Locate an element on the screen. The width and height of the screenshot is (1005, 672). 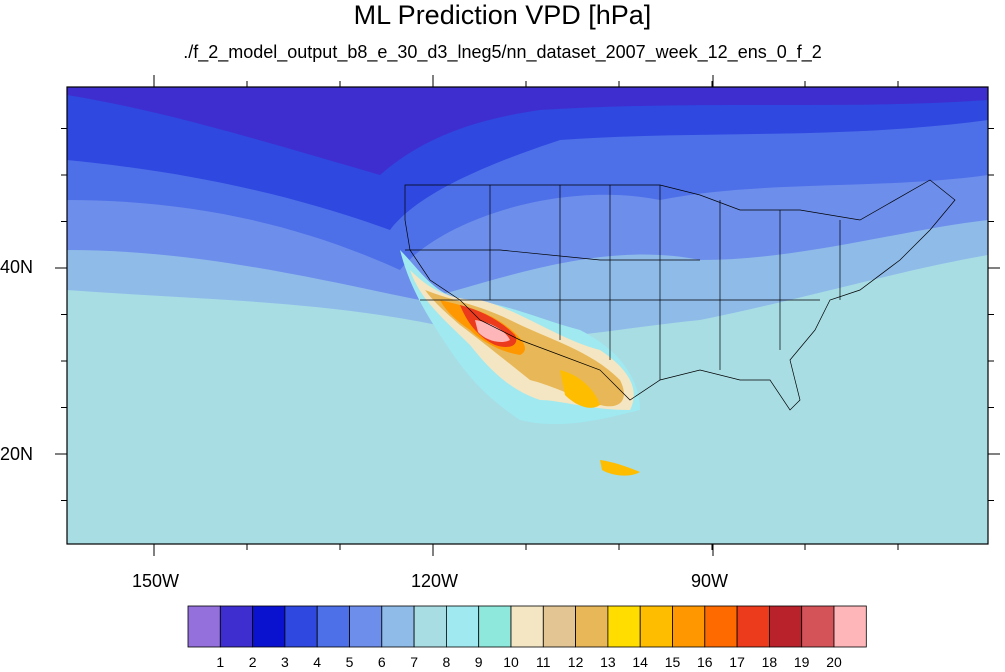
colorbar-label: 8 is located at coordinates (446, 662).